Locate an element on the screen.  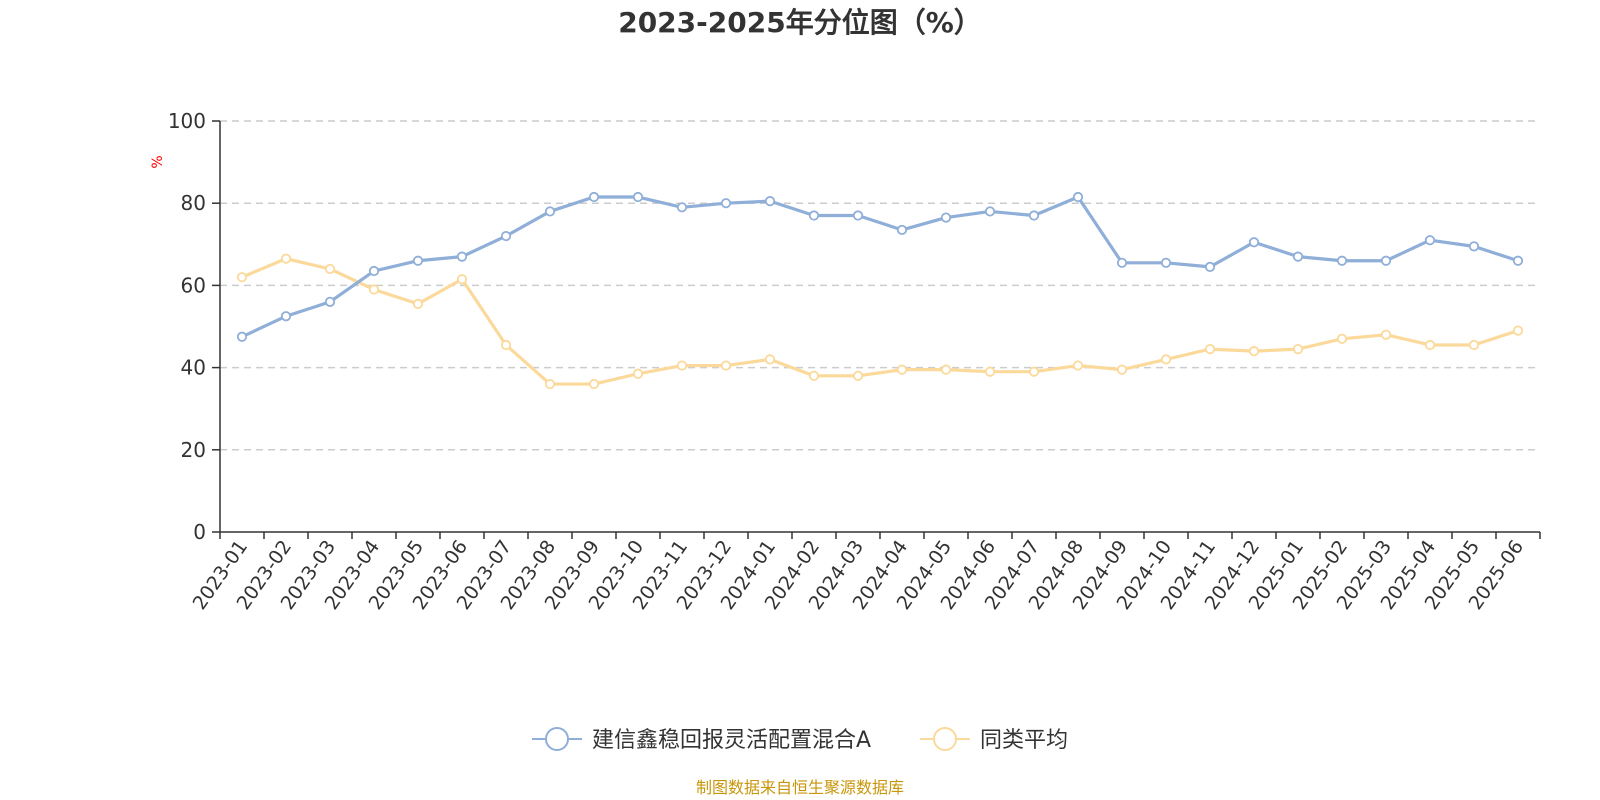
source-note: 制图数据来自恒生聚源数据库 is located at coordinates (800, 787).